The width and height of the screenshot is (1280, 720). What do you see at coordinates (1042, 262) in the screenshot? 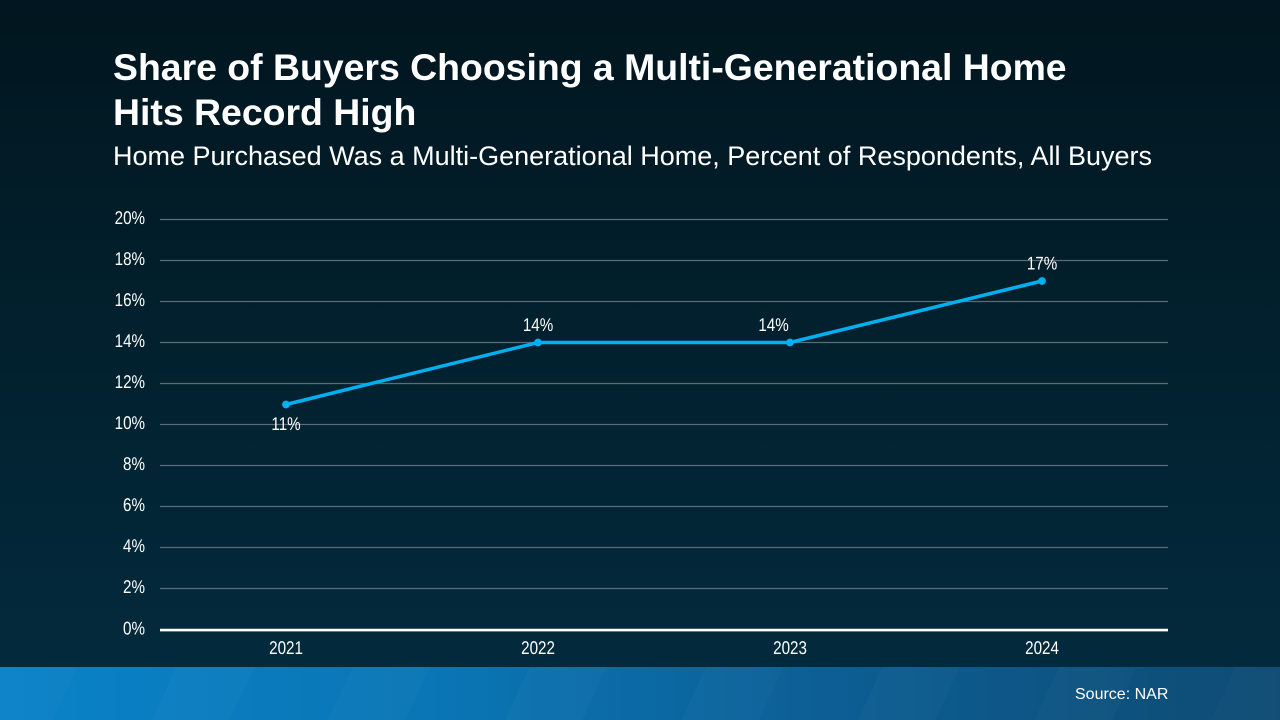
I see `svg-text: 17%` at bounding box center [1042, 262].